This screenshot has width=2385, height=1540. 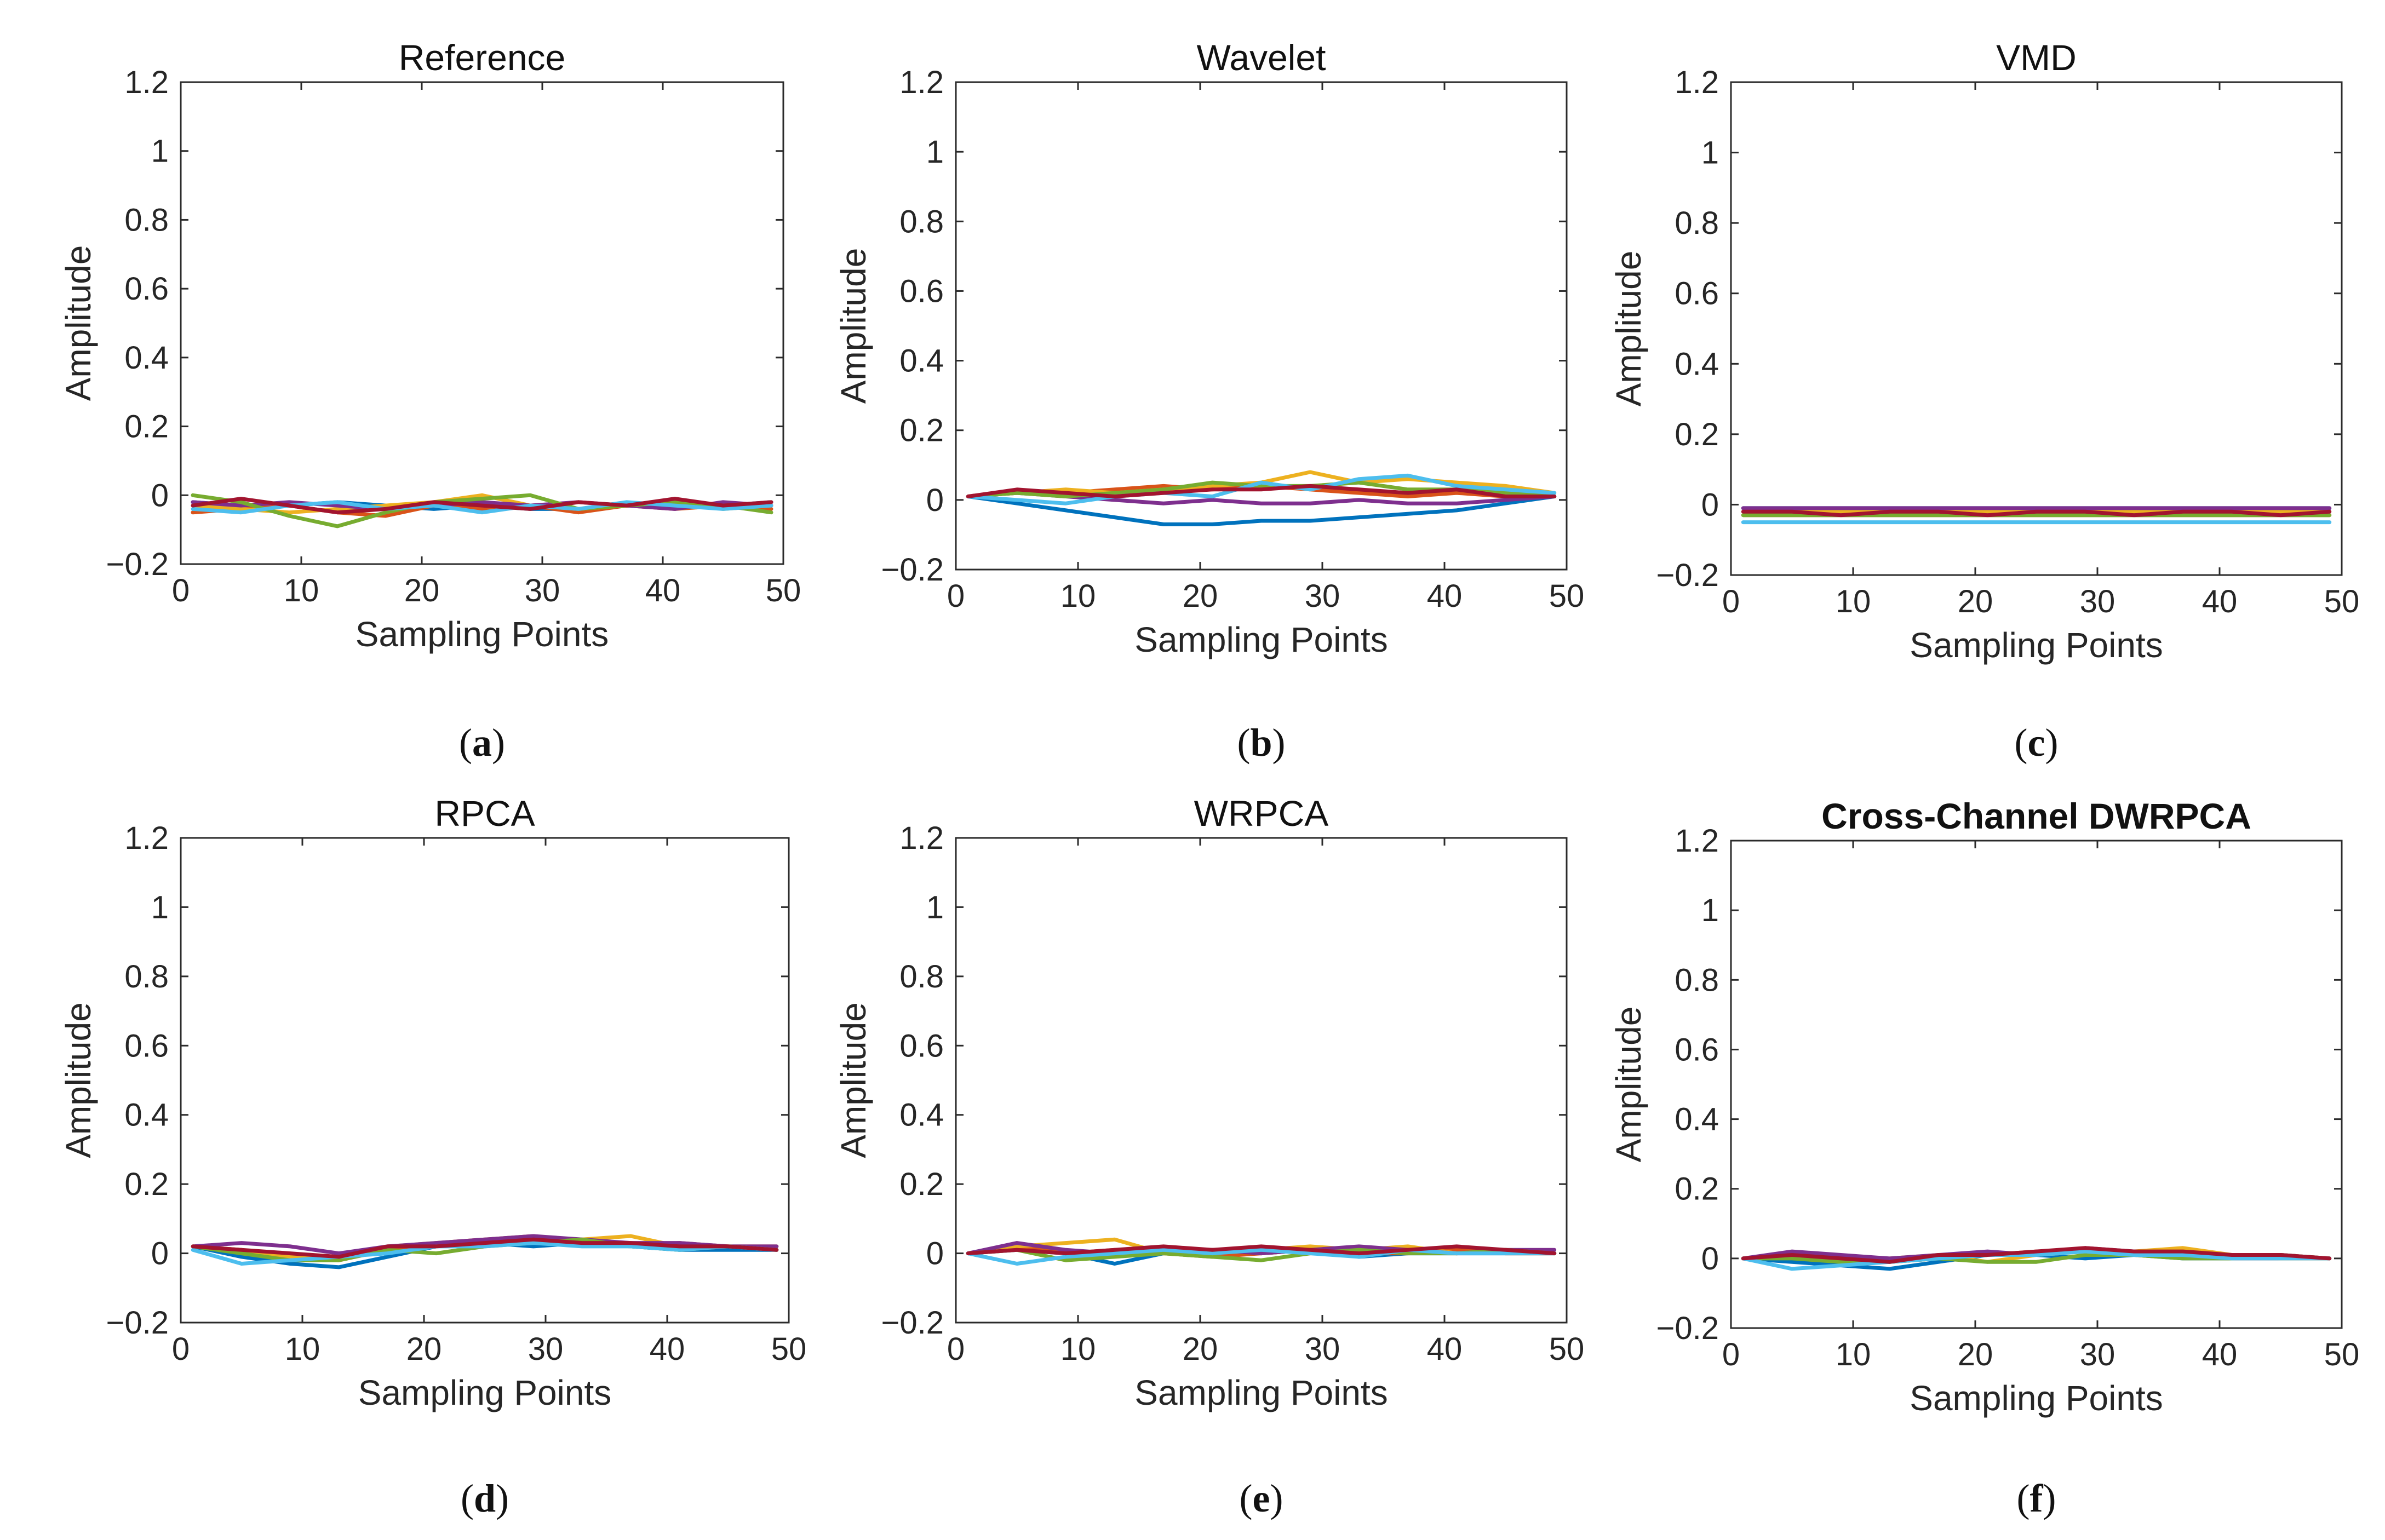 I want to click on panel-e-y-tick-label: 0.6, so click(x=921, y=1046).